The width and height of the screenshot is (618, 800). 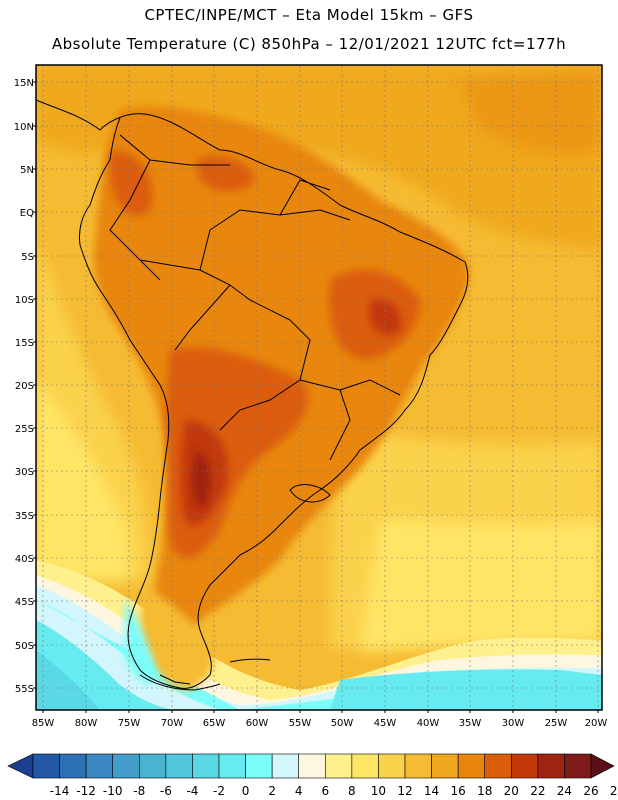 What do you see at coordinates (27, 257) in the screenshot?
I see `lat-label: 5S` at bounding box center [27, 257].